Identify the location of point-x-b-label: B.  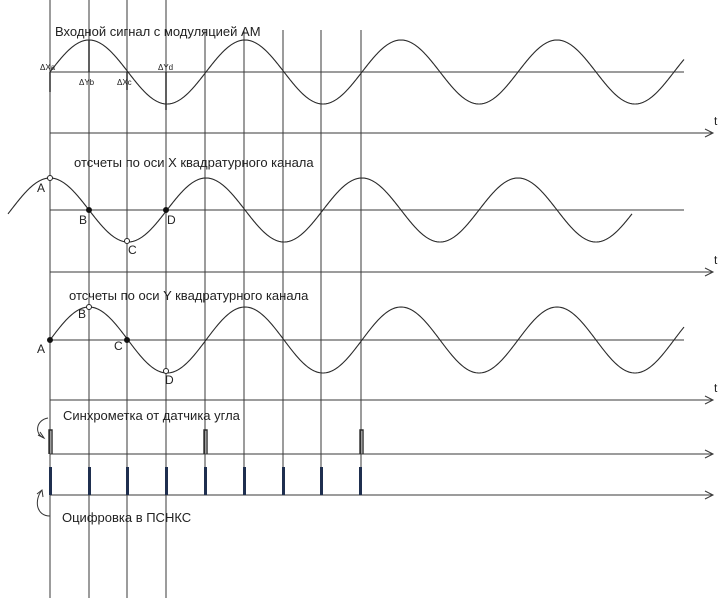
(83, 220).